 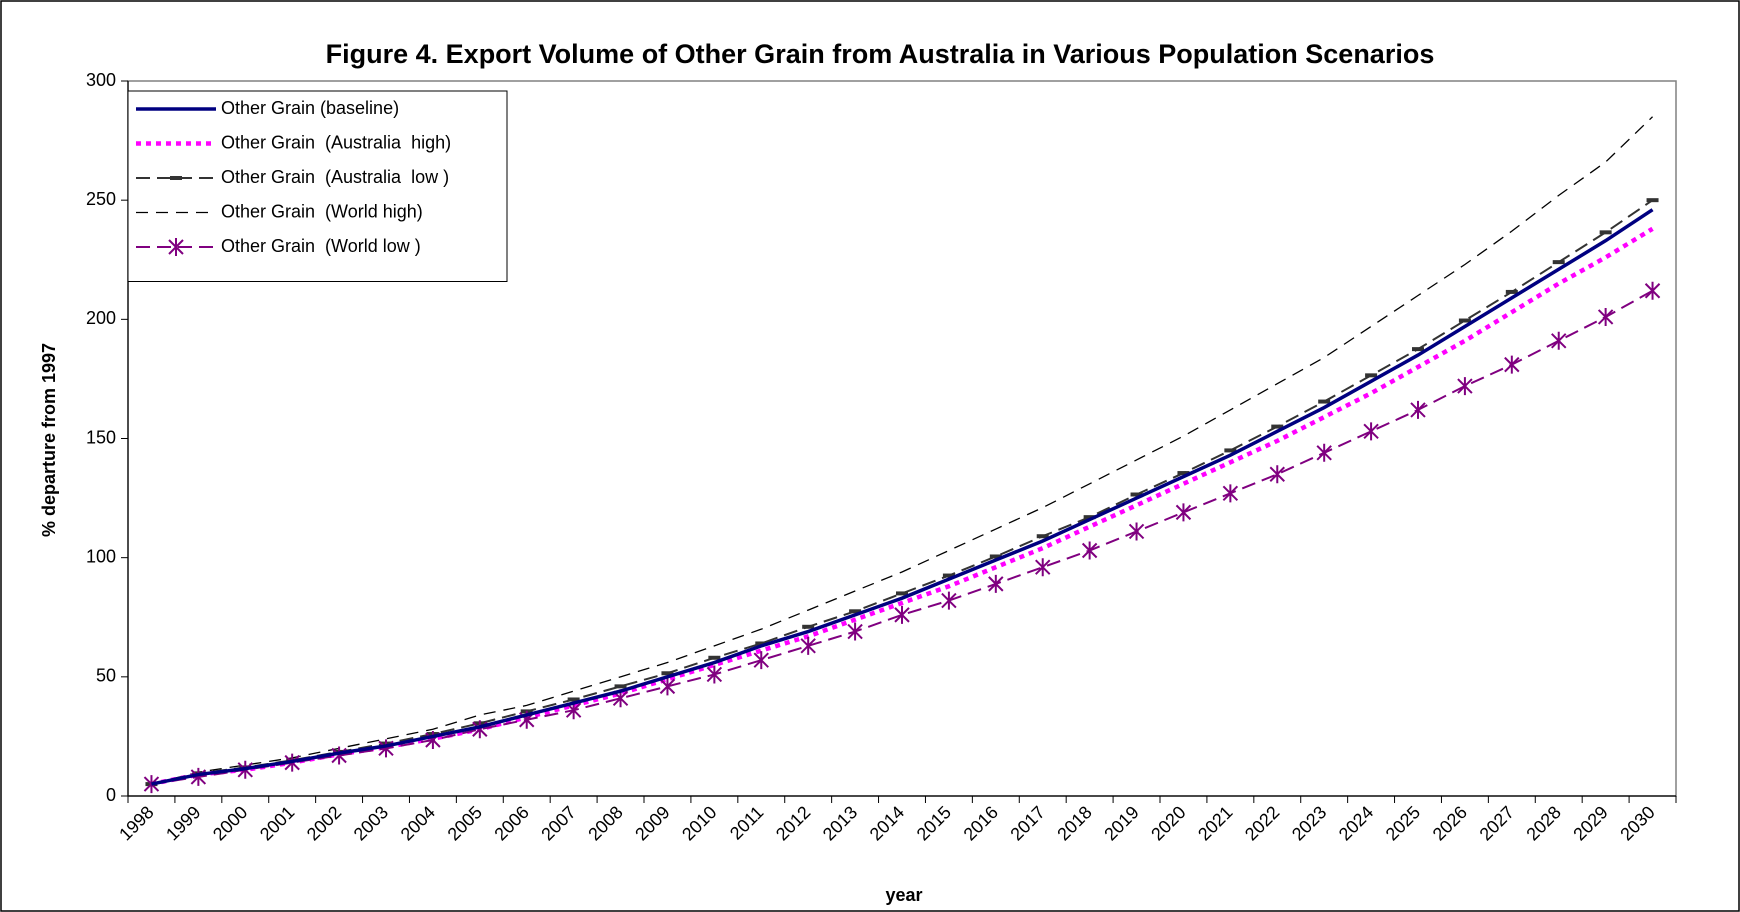 I want to click on y-tick-label: 200, so click(x=101, y=318).